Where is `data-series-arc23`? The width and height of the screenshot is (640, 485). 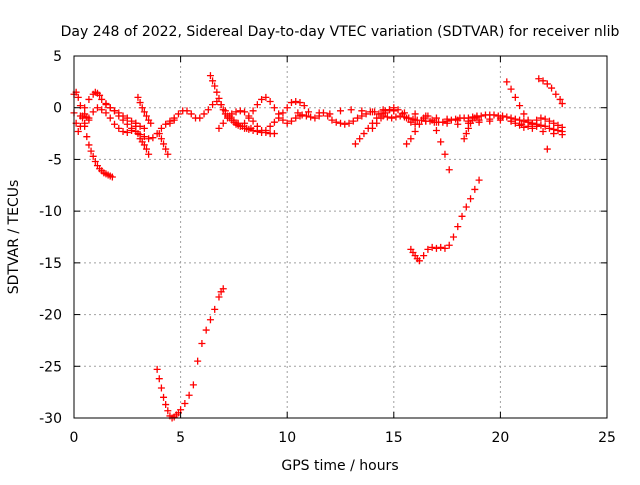 data-series-arc23 is located at coordinates (536, 122).